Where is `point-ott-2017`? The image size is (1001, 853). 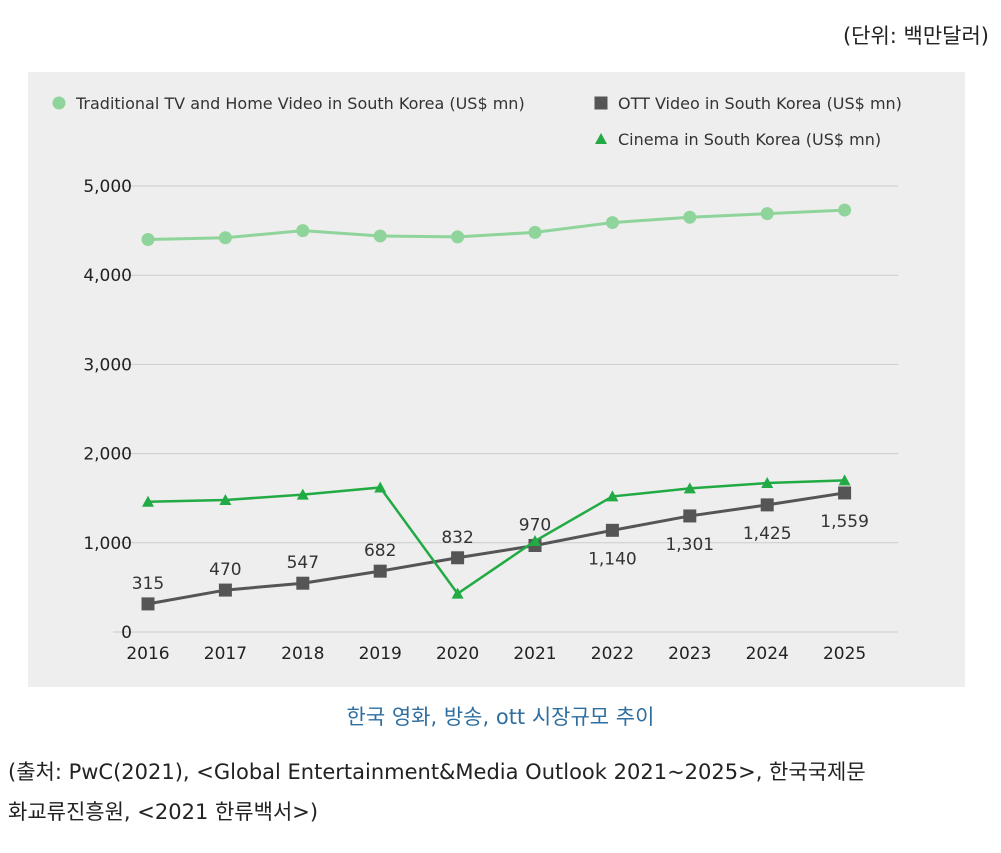 point-ott-2017 is located at coordinates (225, 590).